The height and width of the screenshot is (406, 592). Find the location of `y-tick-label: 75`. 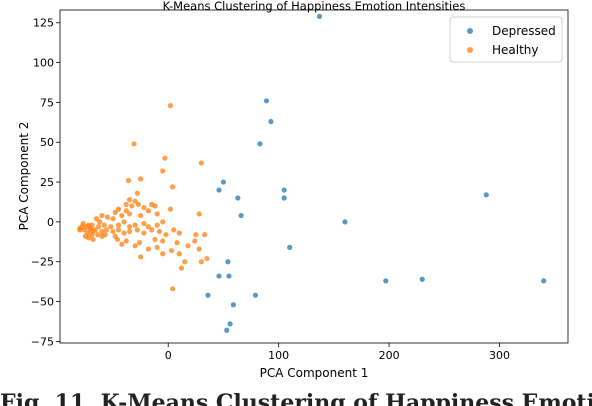

y-tick-label: 75 is located at coordinates (47, 102).